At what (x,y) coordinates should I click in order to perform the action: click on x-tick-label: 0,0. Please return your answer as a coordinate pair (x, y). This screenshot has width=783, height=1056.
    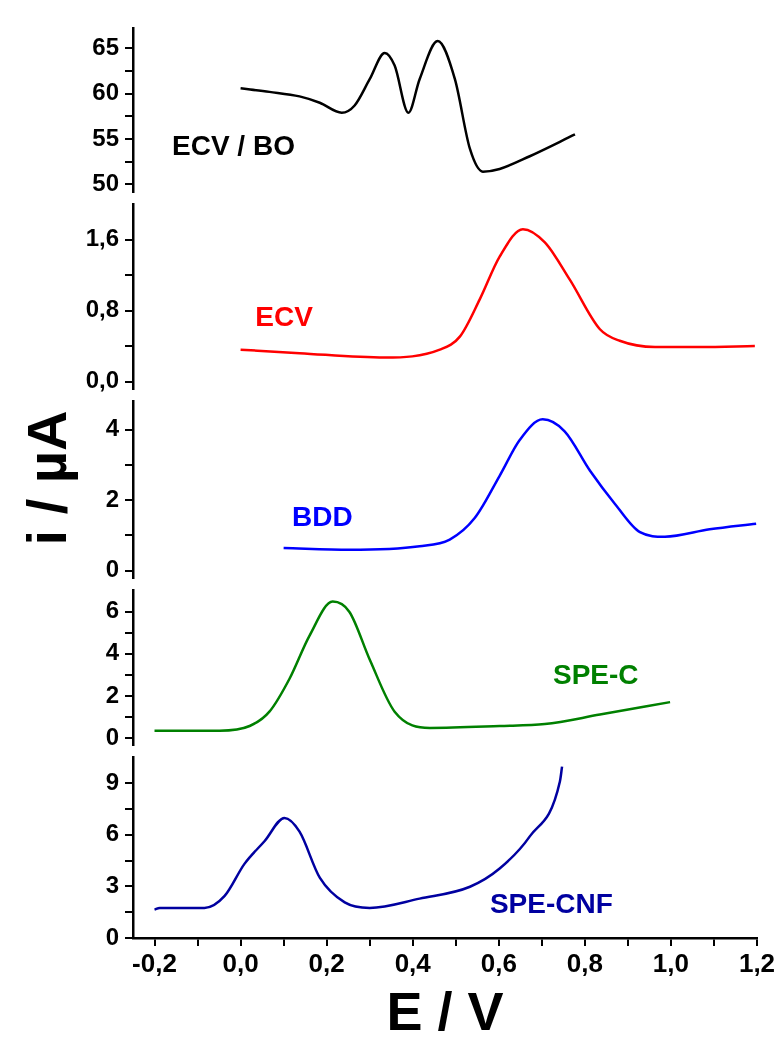
    Looking at the image, I should click on (240, 962).